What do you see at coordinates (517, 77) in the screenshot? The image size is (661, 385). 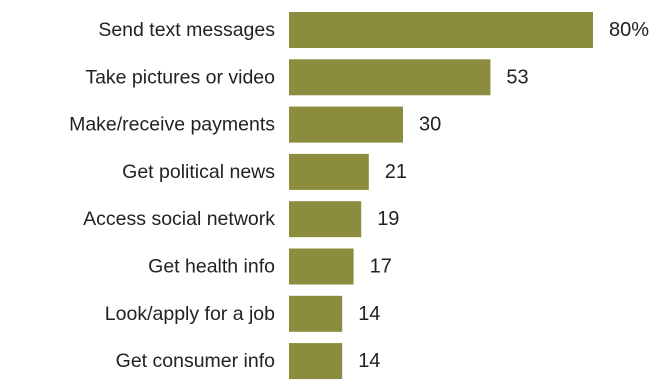 I see `value-label: 53` at bounding box center [517, 77].